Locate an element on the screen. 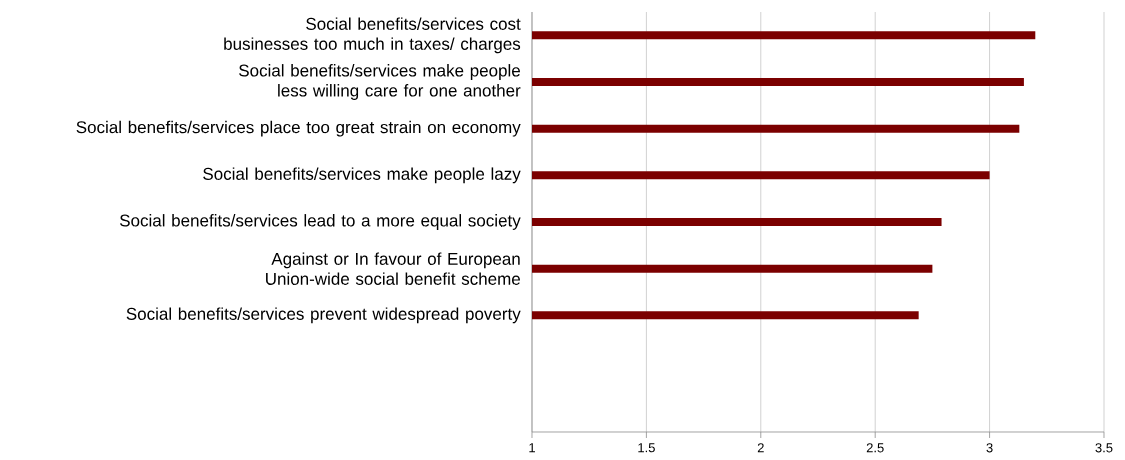  y-tick-label: Social benefits/services make people less willing care for one another is located at coordinates (380, 82).